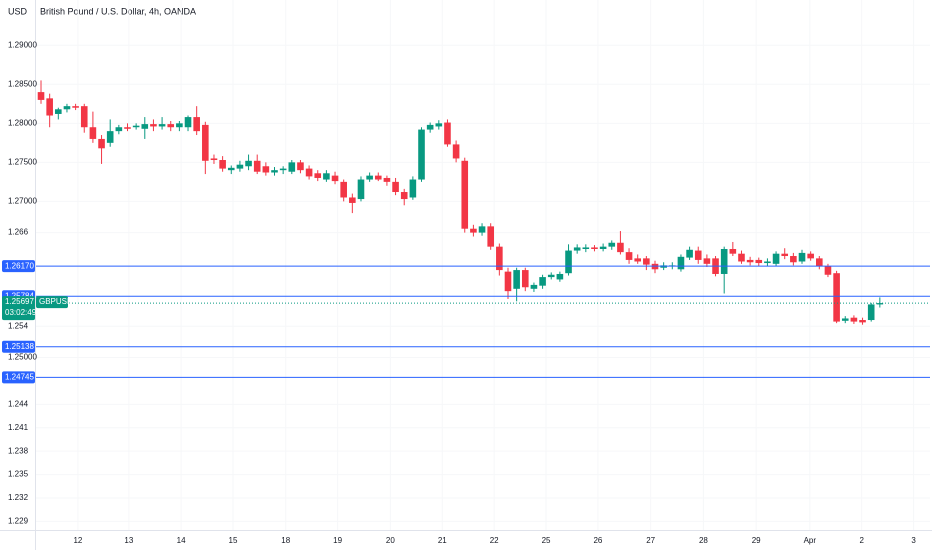  I want to click on x-tick-label: 2, so click(861, 540).